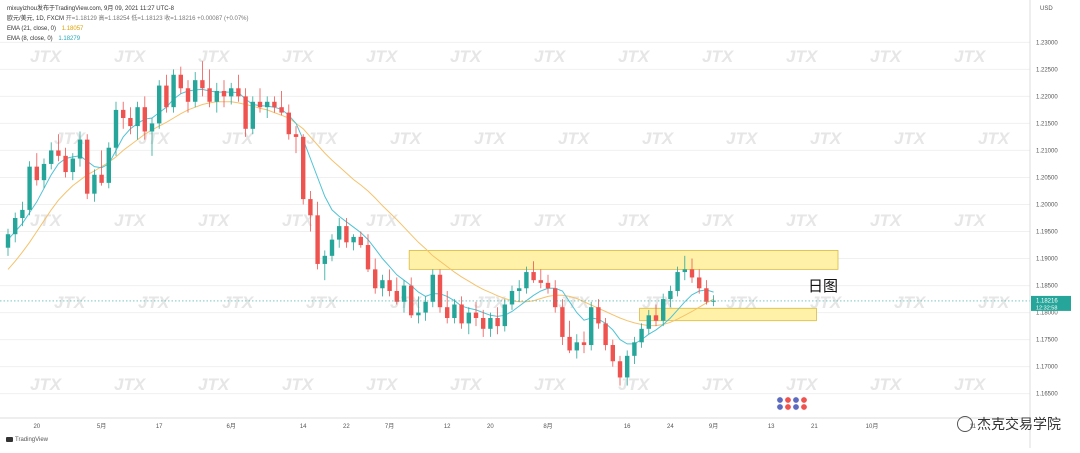 The height and width of the screenshot is (453, 1080). I want to click on tradingview-logo-icon, so click(9, 439).